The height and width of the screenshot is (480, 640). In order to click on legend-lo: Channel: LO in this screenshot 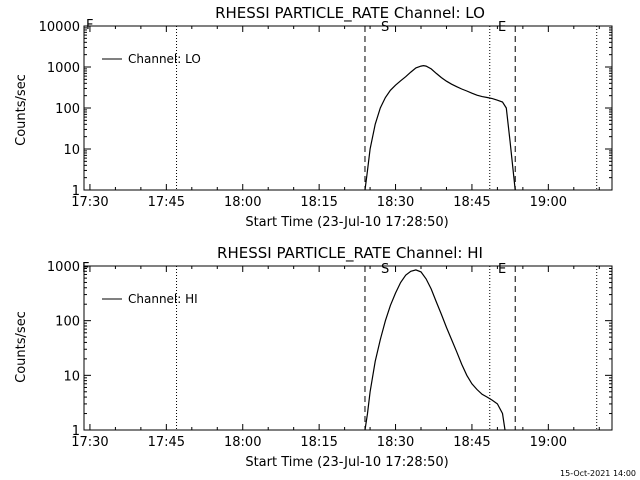, I will do `click(151, 59)`.